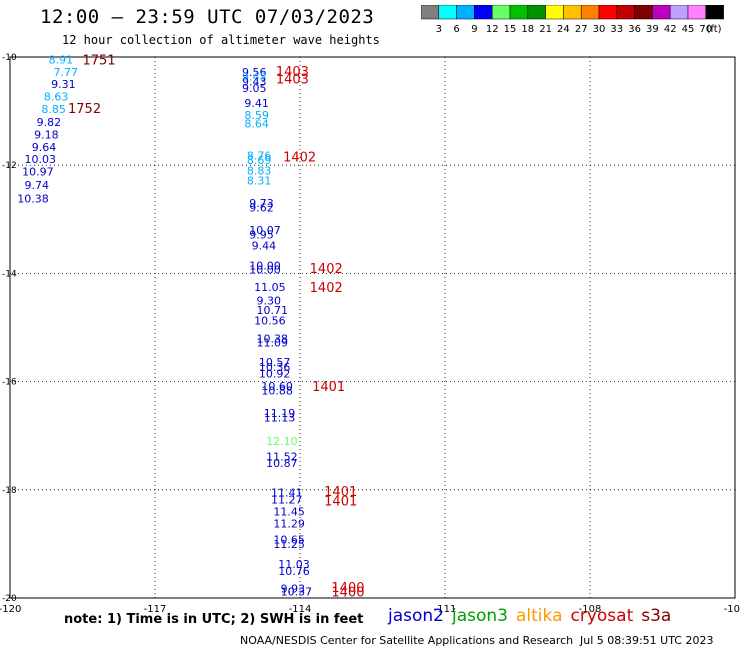  What do you see at coordinates (273, 343) in the screenshot?
I see `data-point-label: 11.09` at bounding box center [273, 343].